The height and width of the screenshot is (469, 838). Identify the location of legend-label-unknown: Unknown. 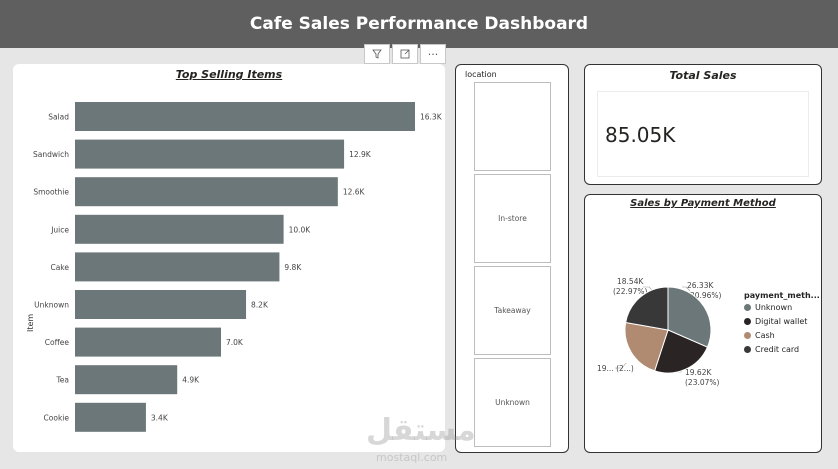
(774, 307).